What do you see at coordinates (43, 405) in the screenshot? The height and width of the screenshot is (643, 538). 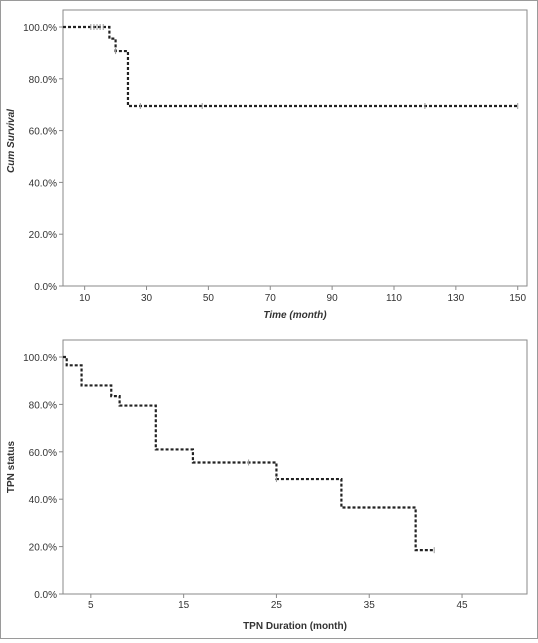 I see `y-tick-label-1-4: 80.0%` at bounding box center [43, 405].